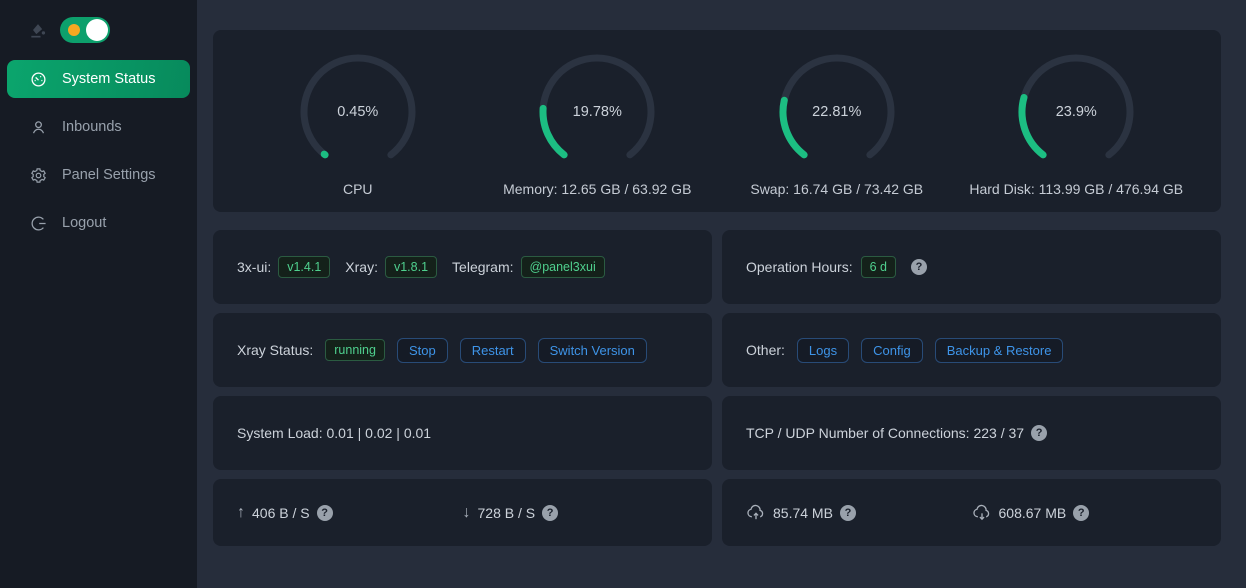 Image resolution: width=1246 pixels, height=588 pixels. What do you see at coordinates (483, 267) in the screenshot?
I see `telegram-label: Telegram:` at bounding box center [483, 267].